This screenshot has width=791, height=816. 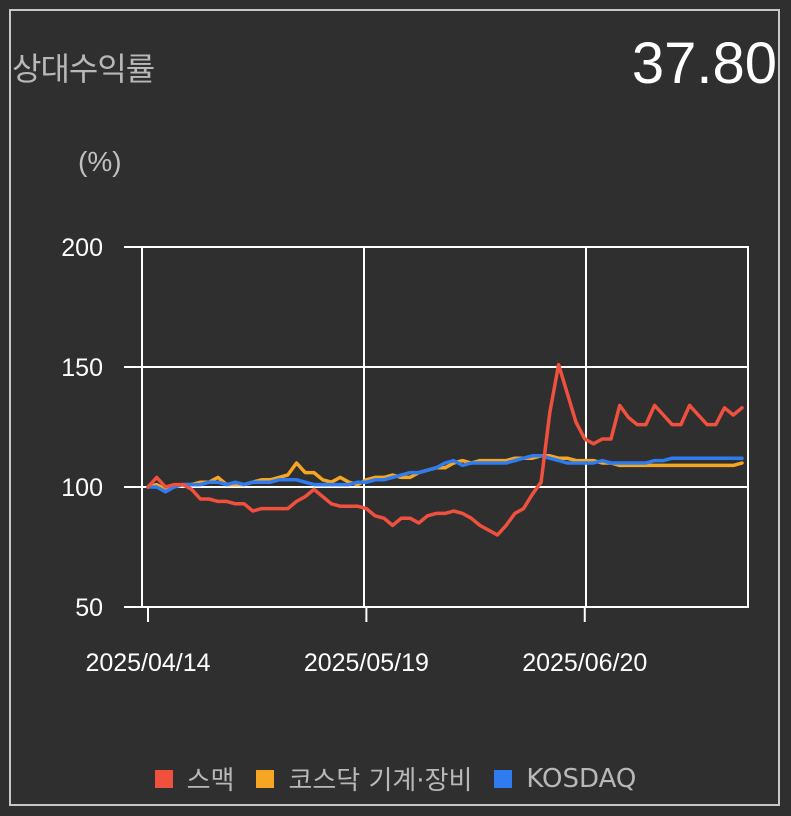 I want to click on legend-item: 코스닥 기계·장비, so click(x=364, y=778).